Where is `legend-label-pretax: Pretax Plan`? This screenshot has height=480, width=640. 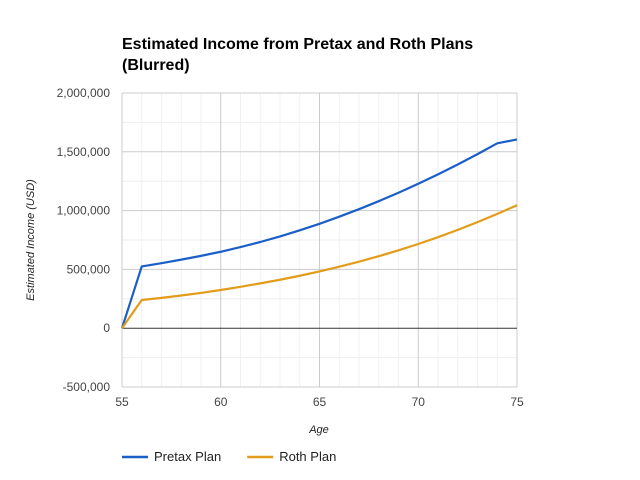 legend-label-pretax: Pretax Plan is located at coordinates (187, 456).